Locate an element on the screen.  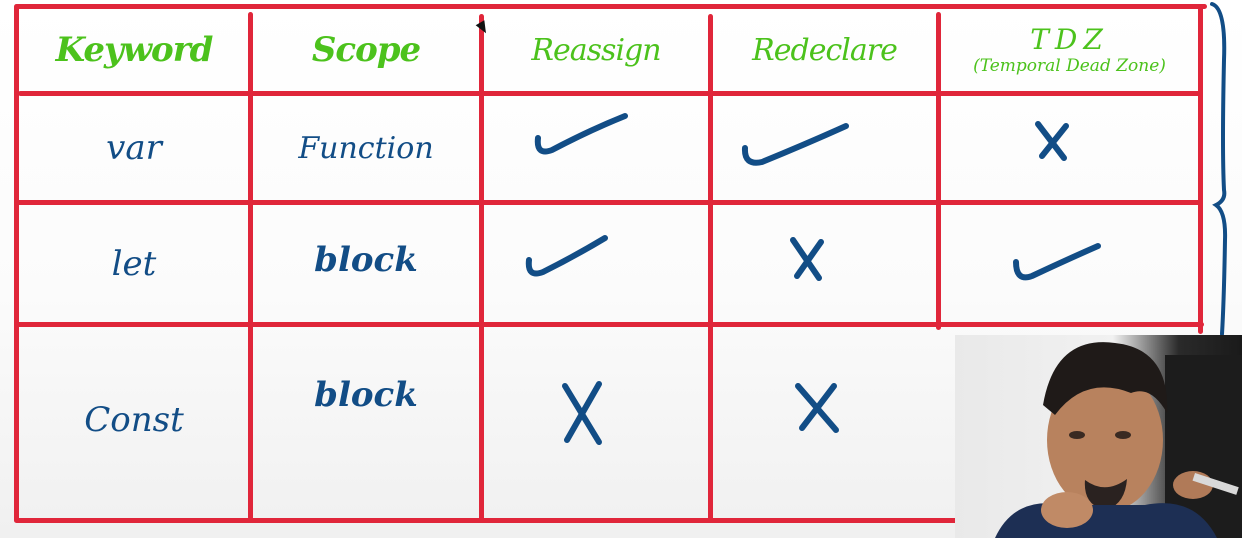
curly-brace-icon is located at coordinates (1219, 169).